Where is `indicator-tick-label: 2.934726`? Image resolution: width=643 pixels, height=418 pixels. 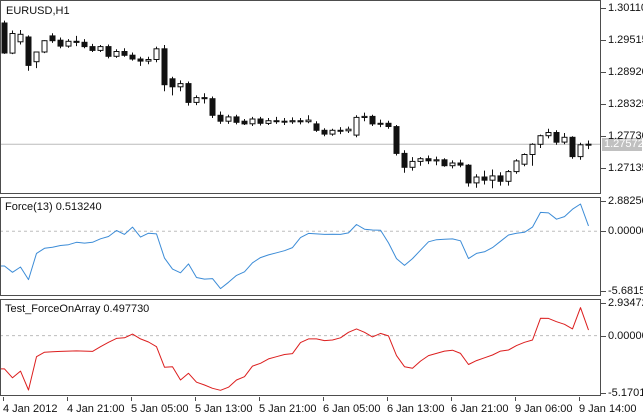 indicator-tick-label: 2.934726 is located at coordinates (625, 303).